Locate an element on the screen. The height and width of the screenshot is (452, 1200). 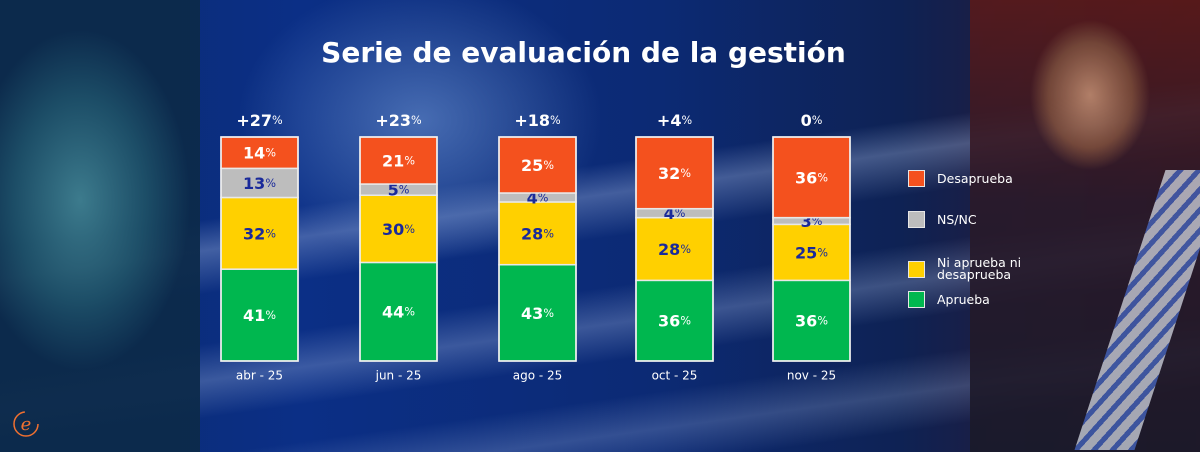
net-label: +4% is located at coordinates (675, 120).